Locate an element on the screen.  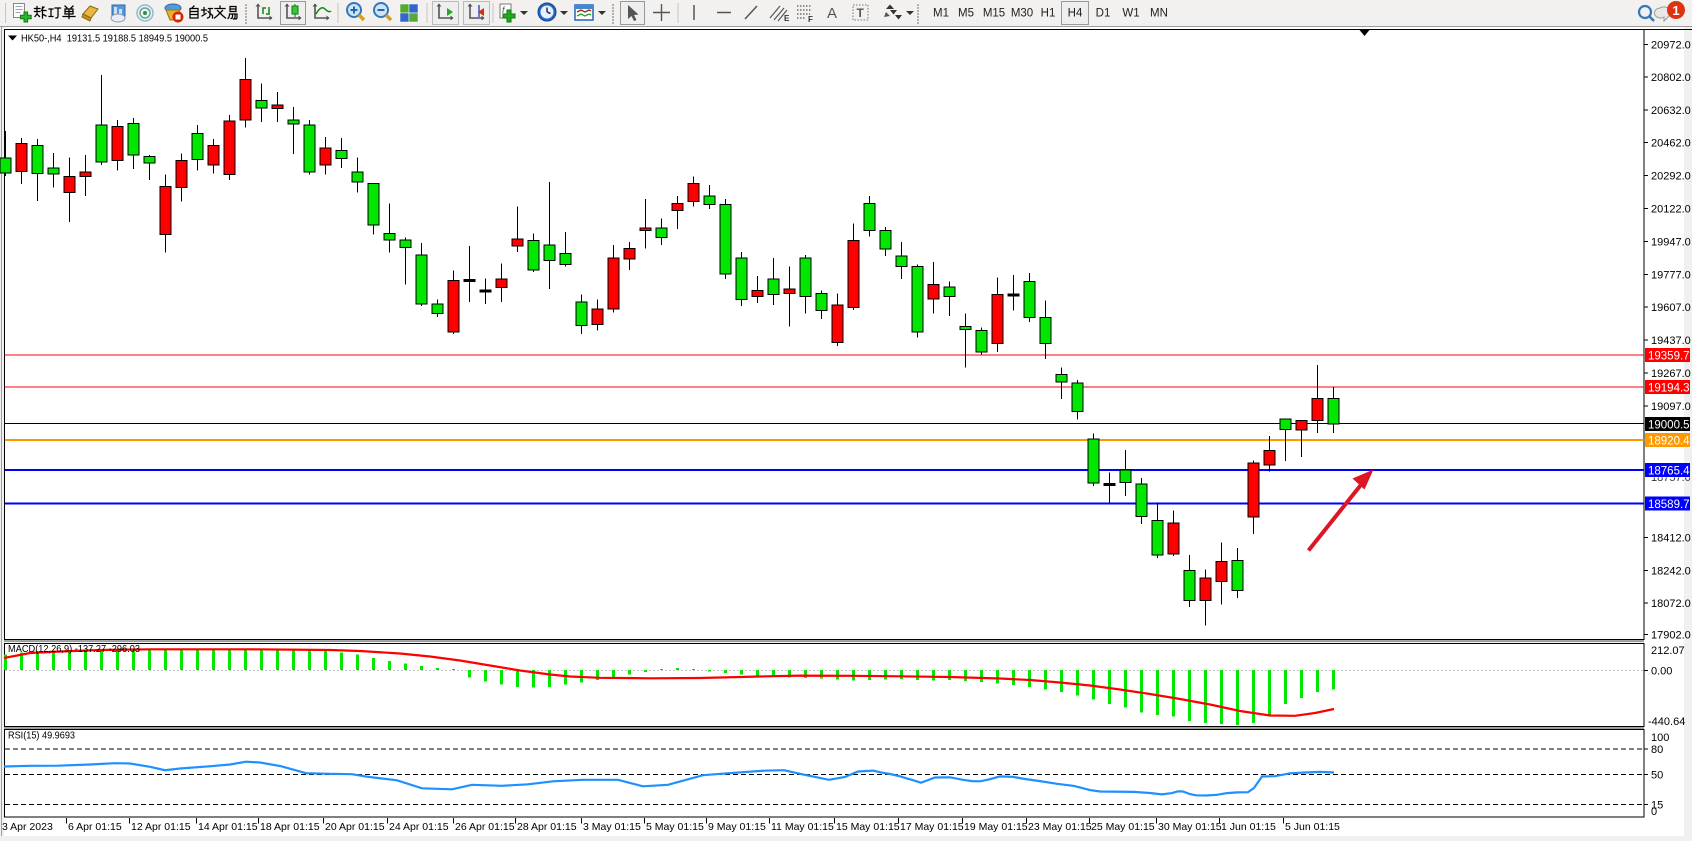
svg-text: M30 is located at coordinates (1022, 14).